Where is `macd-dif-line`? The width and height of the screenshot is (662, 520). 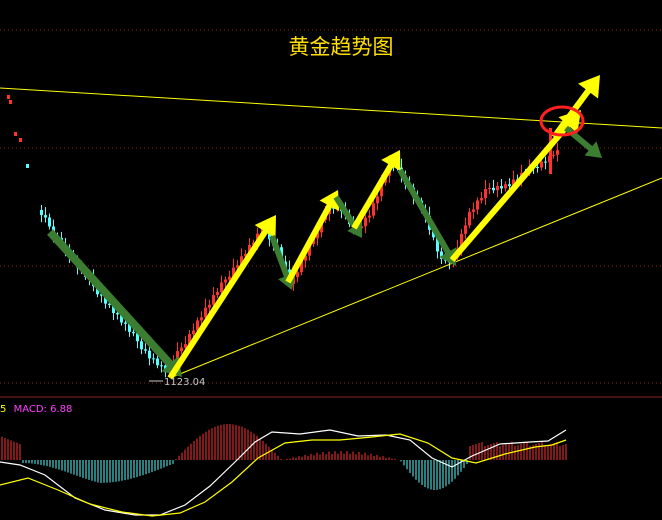 macd-dif-line is located at coordinates (283, 472).